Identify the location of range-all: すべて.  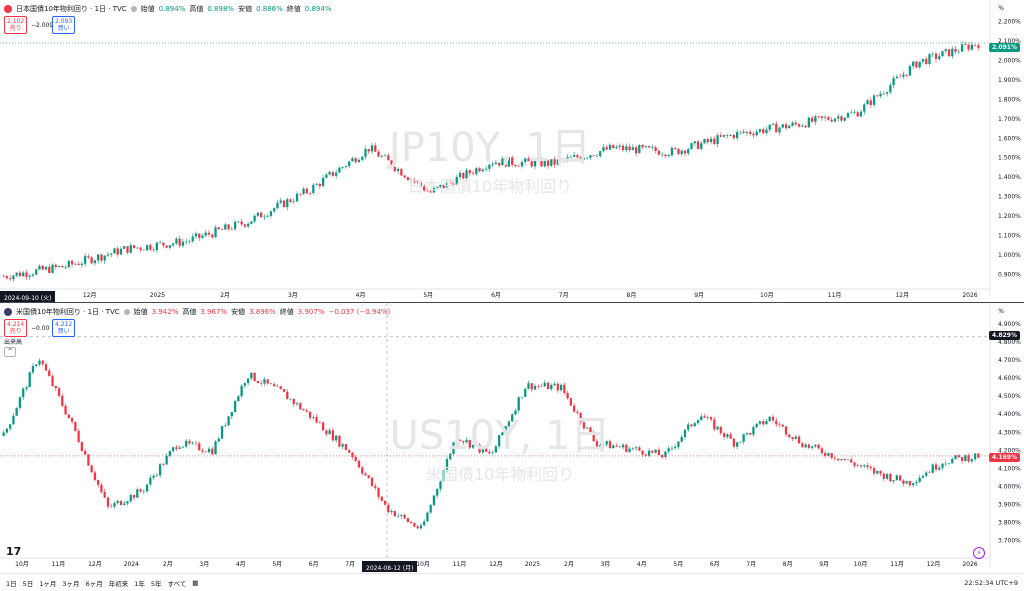
(177, 583).